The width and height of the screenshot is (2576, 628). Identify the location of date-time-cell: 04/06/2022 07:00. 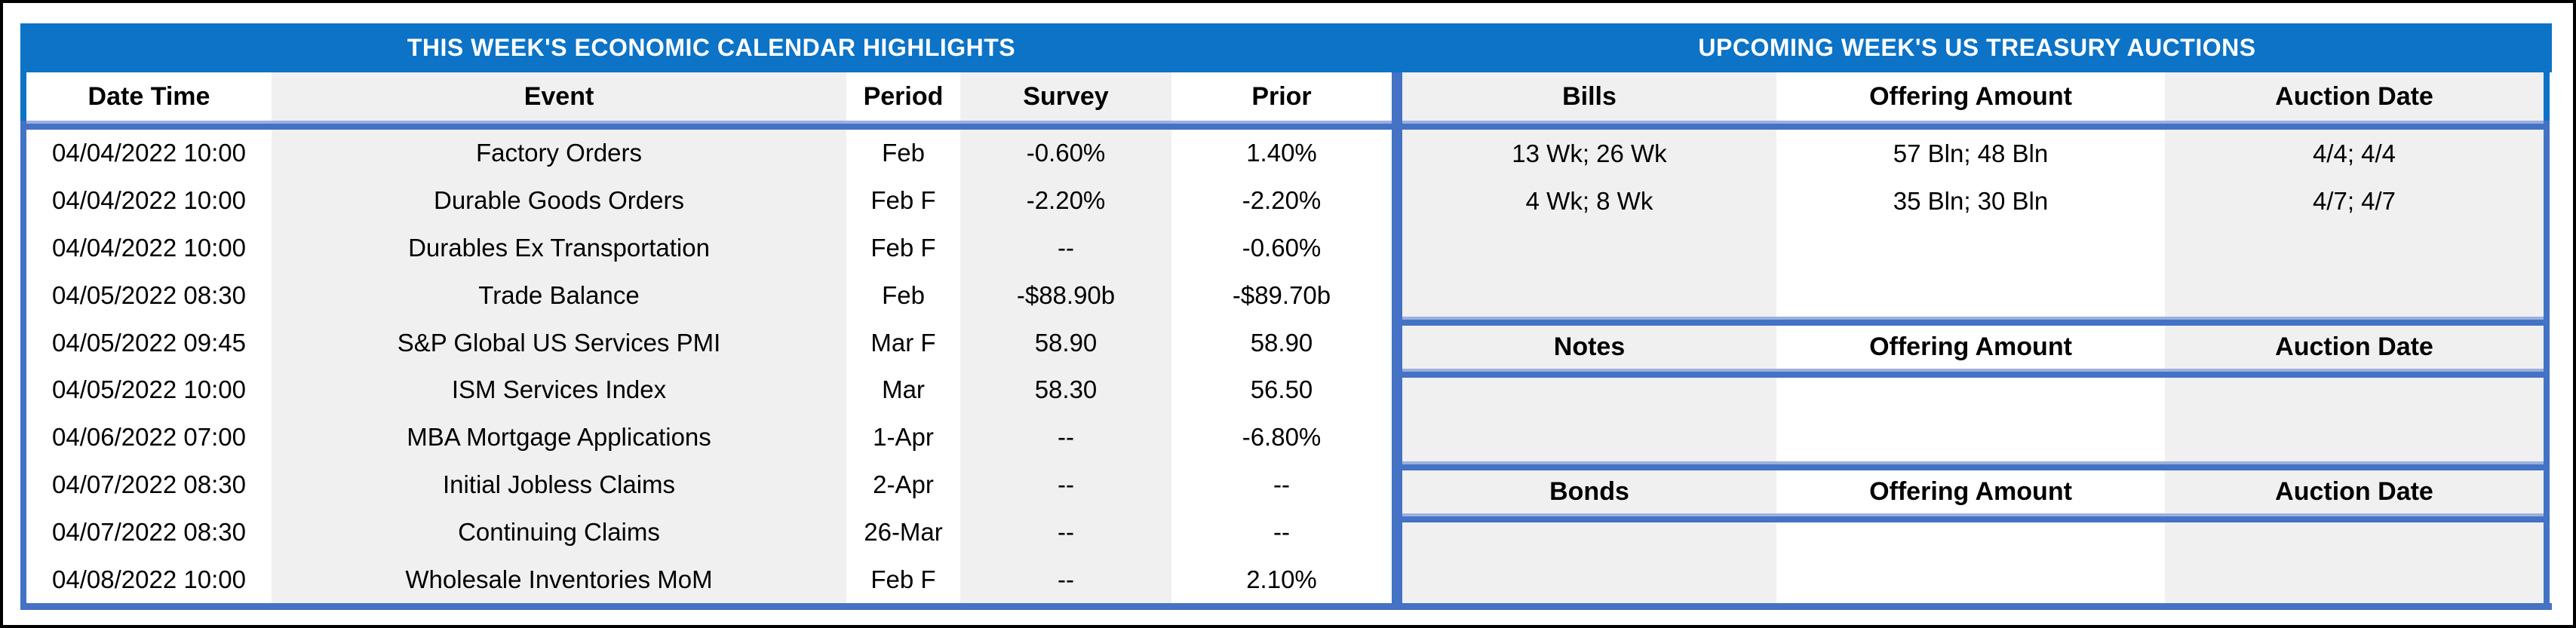
(149, 437).